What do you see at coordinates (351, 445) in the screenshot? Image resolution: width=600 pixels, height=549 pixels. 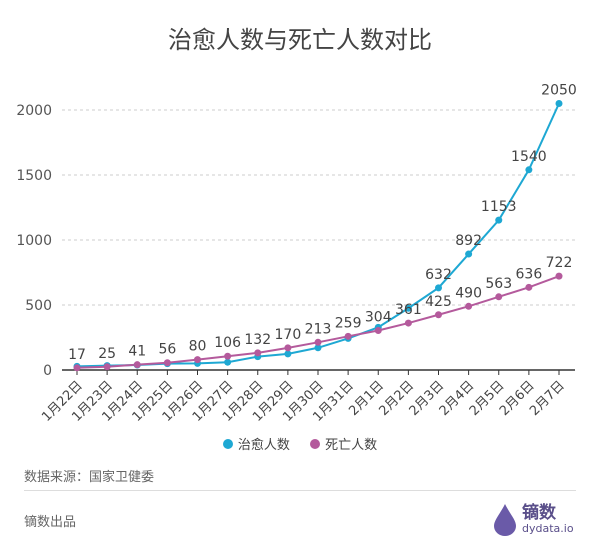 I see `legend-label: 死亡人数` at bounding box center [351, 445].